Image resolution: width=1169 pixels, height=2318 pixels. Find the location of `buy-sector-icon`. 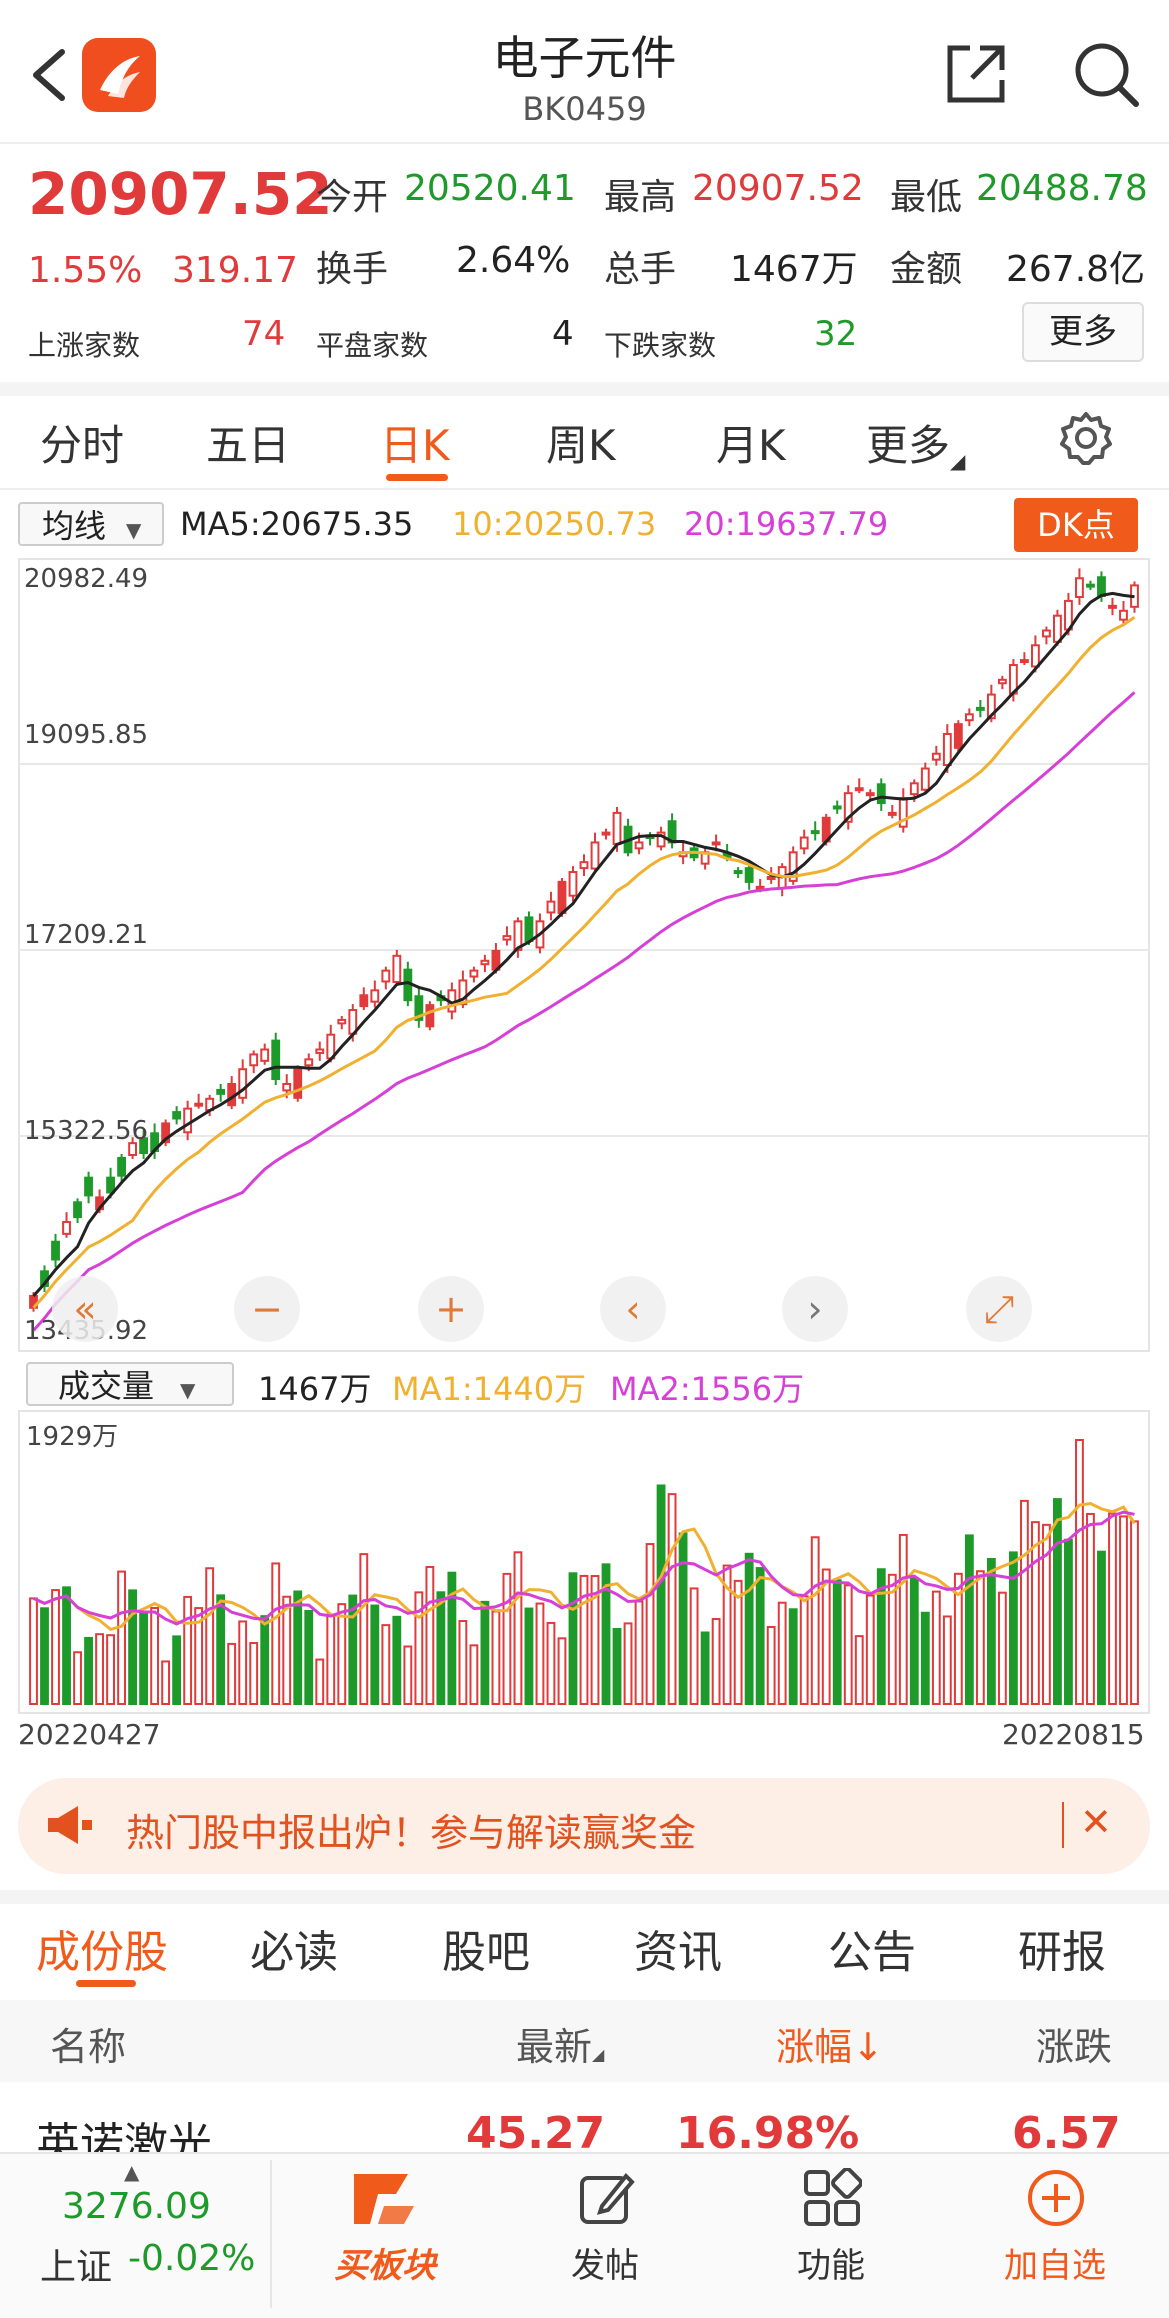

buy-sector-icon is located at coordinates (384, 2199).